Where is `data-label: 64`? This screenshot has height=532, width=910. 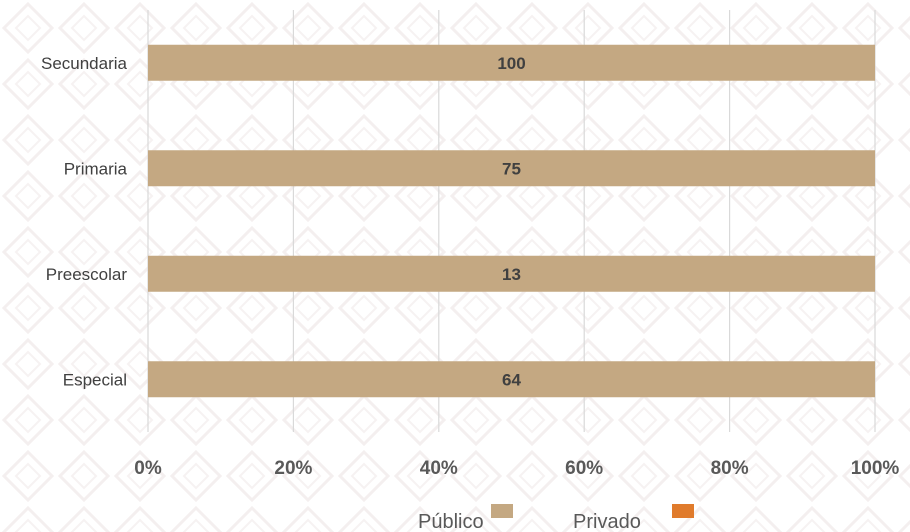 data-label: 64 is located at coordinates (511, 379).